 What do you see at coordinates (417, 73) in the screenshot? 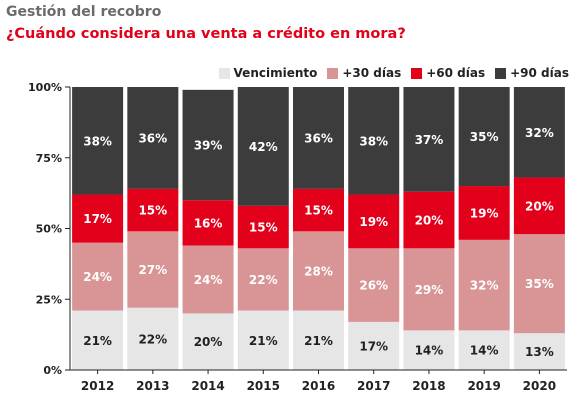
I see `legend-swatch-60-dias` at bounding box center [417, 73].